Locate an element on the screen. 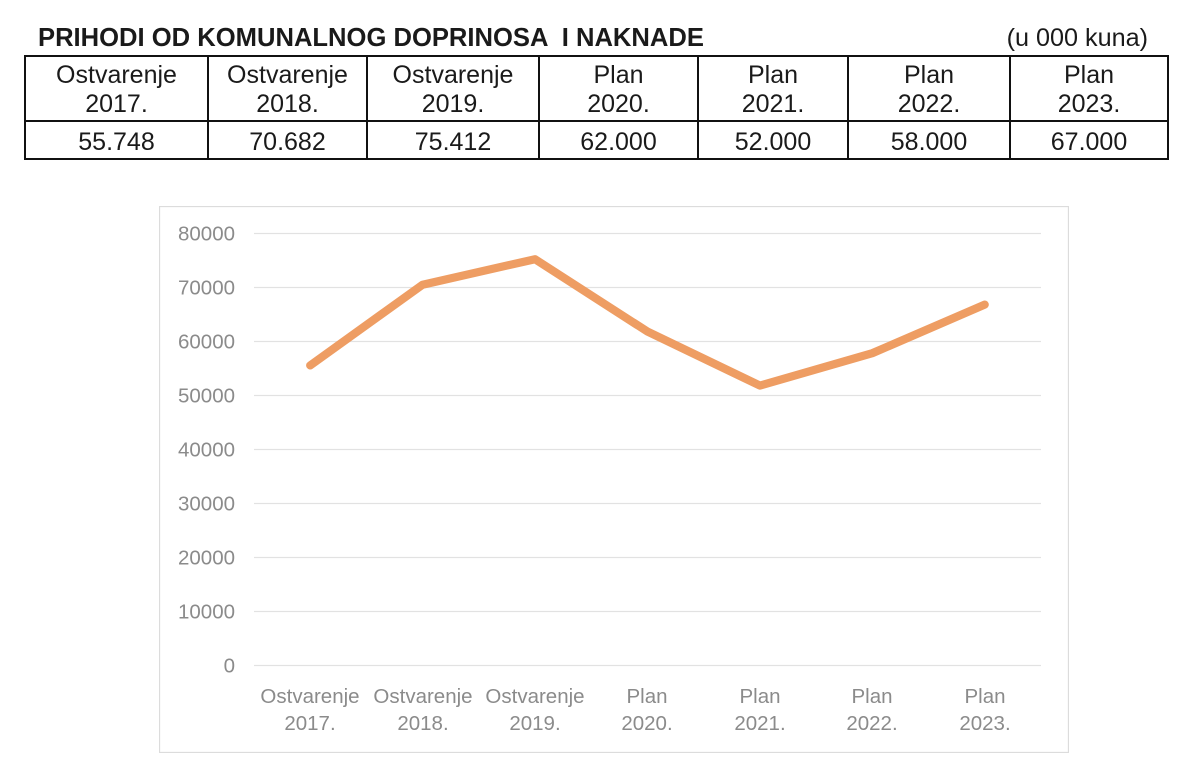  svg-text: 2022. is located at coordinates (871, 723).